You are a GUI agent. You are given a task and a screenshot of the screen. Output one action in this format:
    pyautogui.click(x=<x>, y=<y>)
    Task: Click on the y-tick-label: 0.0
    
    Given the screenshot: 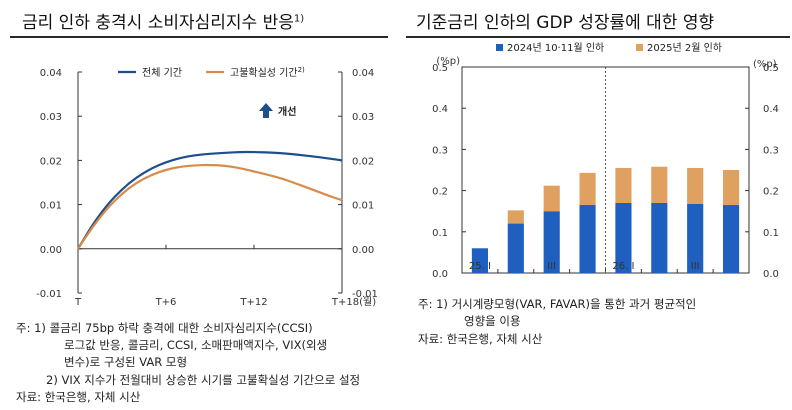 What is the action you would take?
    pyautogui.click(x=440, y=274)
    